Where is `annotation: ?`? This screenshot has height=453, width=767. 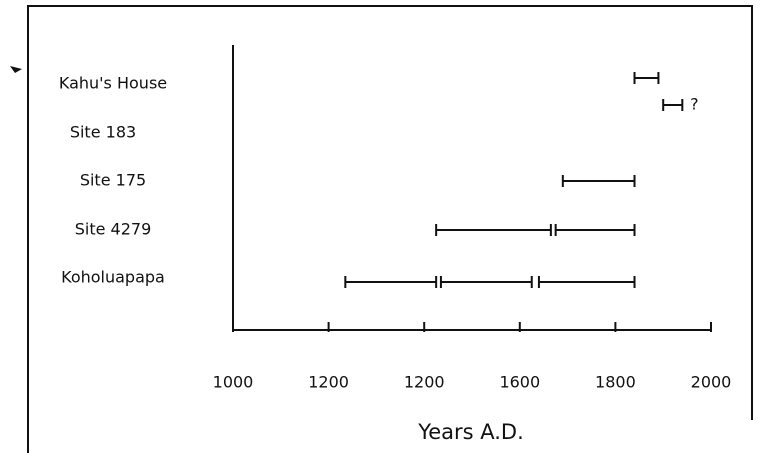
annotation: ? is located at coordinates (694, 104).